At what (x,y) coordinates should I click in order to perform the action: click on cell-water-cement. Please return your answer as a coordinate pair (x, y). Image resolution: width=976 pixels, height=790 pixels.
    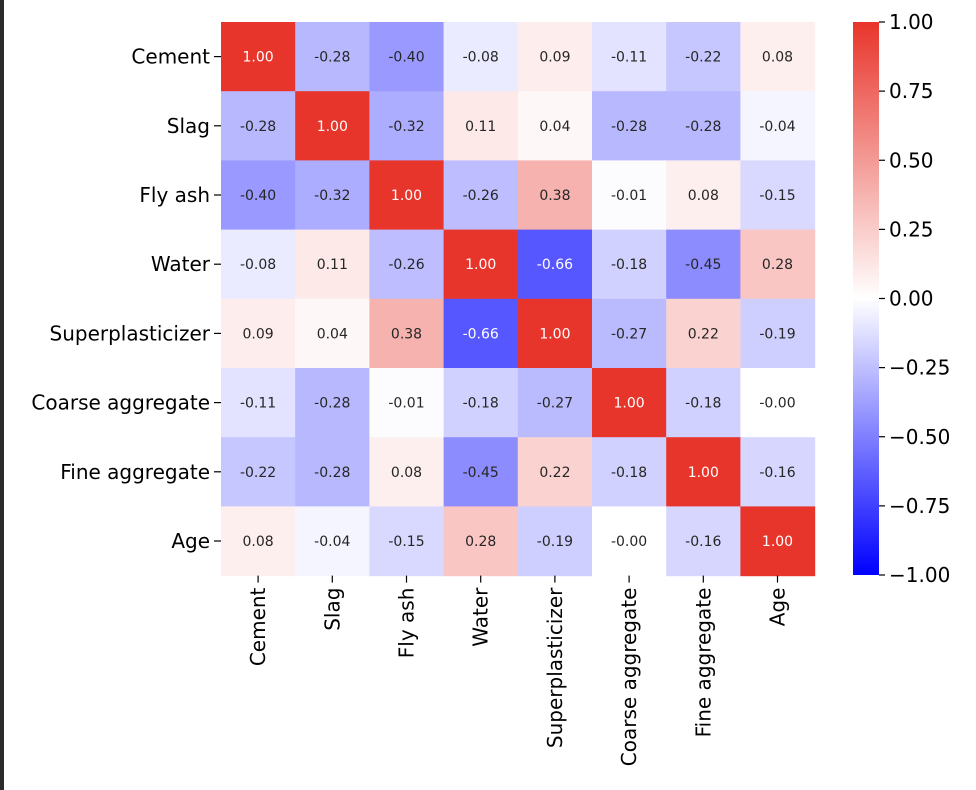
    Looking at the image, I should click on (258, 264).